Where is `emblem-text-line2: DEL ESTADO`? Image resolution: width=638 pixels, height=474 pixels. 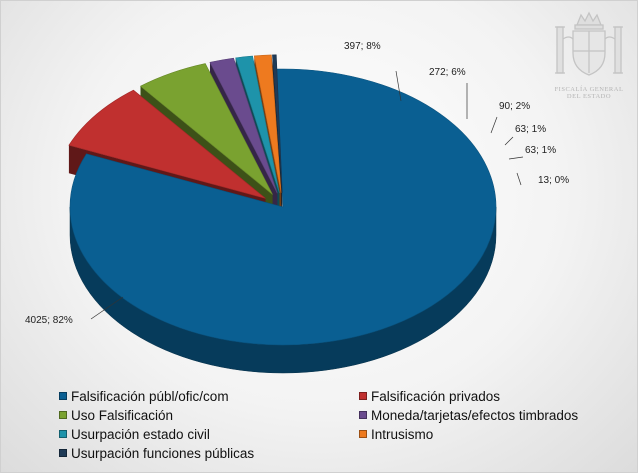
emblem-text-line2: DEL ESTADO is located at coordinates (589, 96).